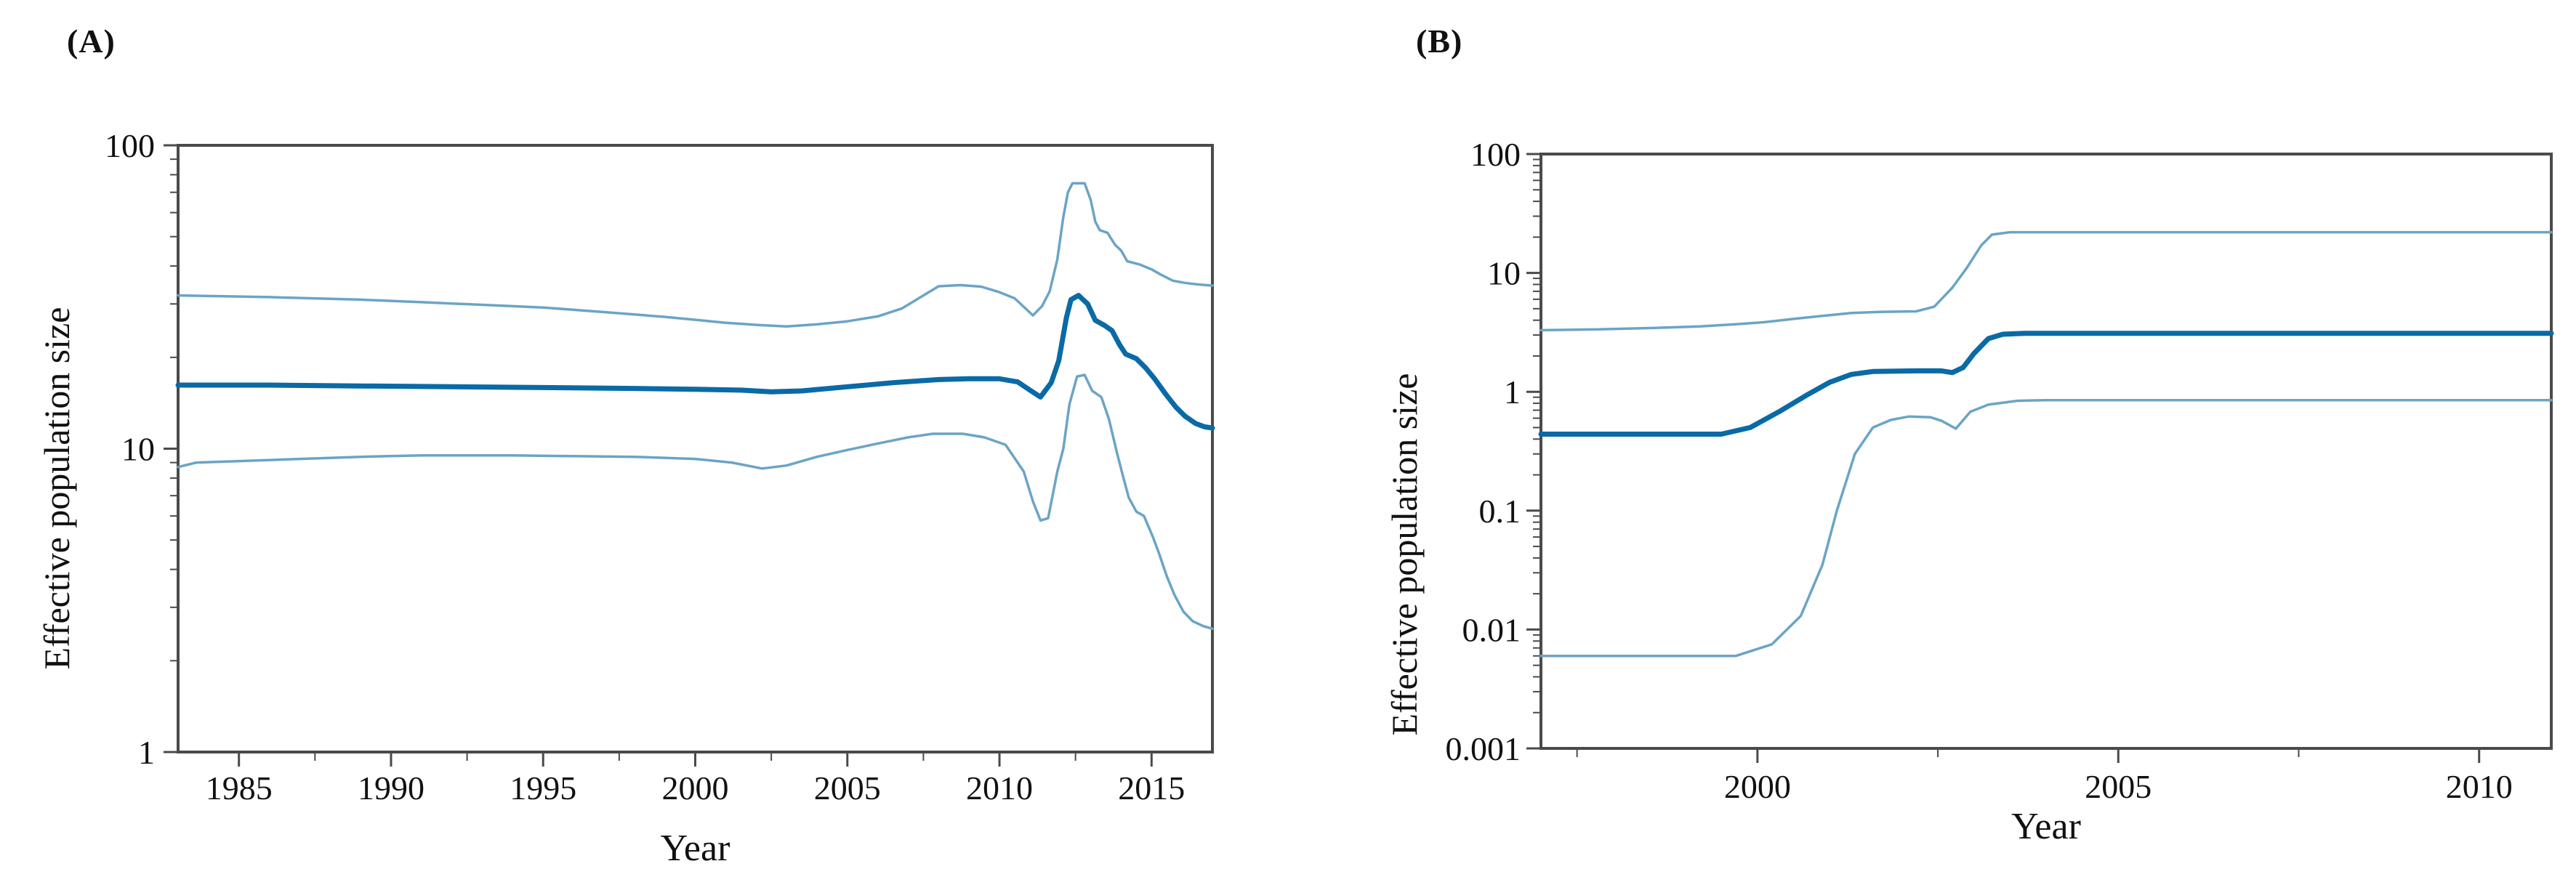 The width and height of the screenshot is (2576, 885). I want to click on panel-b-y-tick-label: 0.001, so click(1483, 748).